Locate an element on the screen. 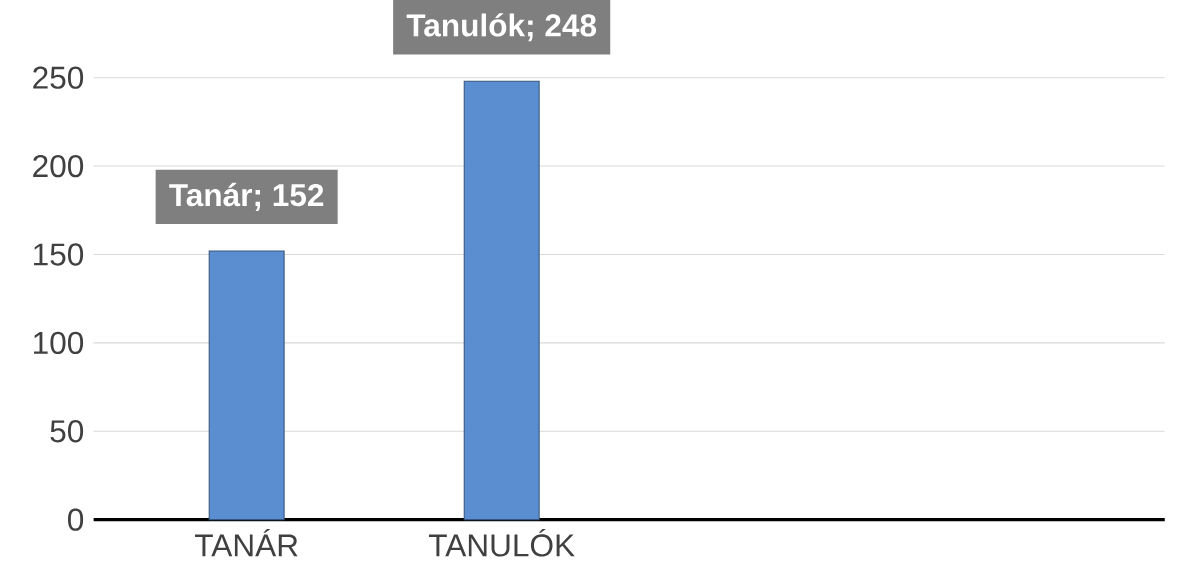  y-tick-label: 200 is located at coordinates (58, 166).